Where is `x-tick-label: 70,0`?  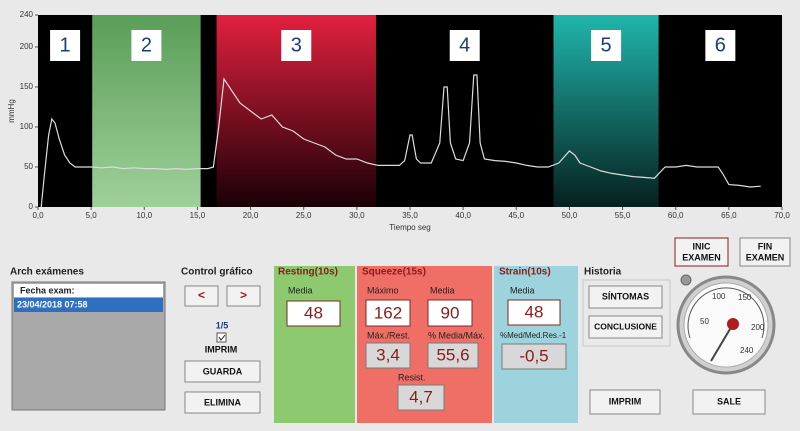 x-tick-label: 70,0 is located at coordinates (782, 215).